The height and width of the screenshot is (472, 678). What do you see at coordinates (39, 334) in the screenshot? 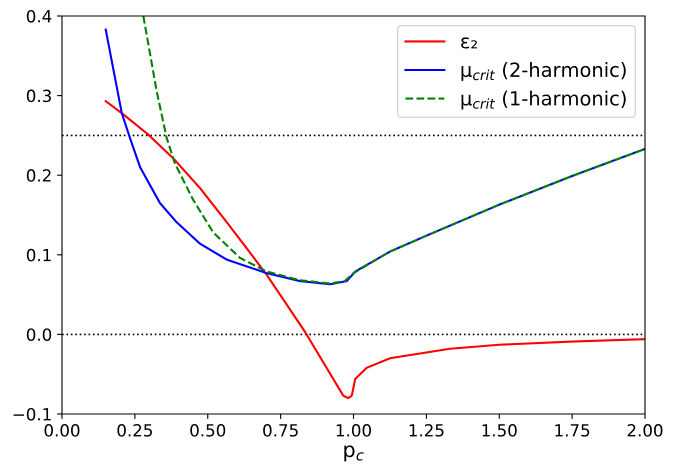
I see `y-tick-label: 0.0` at bounding box center [39, 334].